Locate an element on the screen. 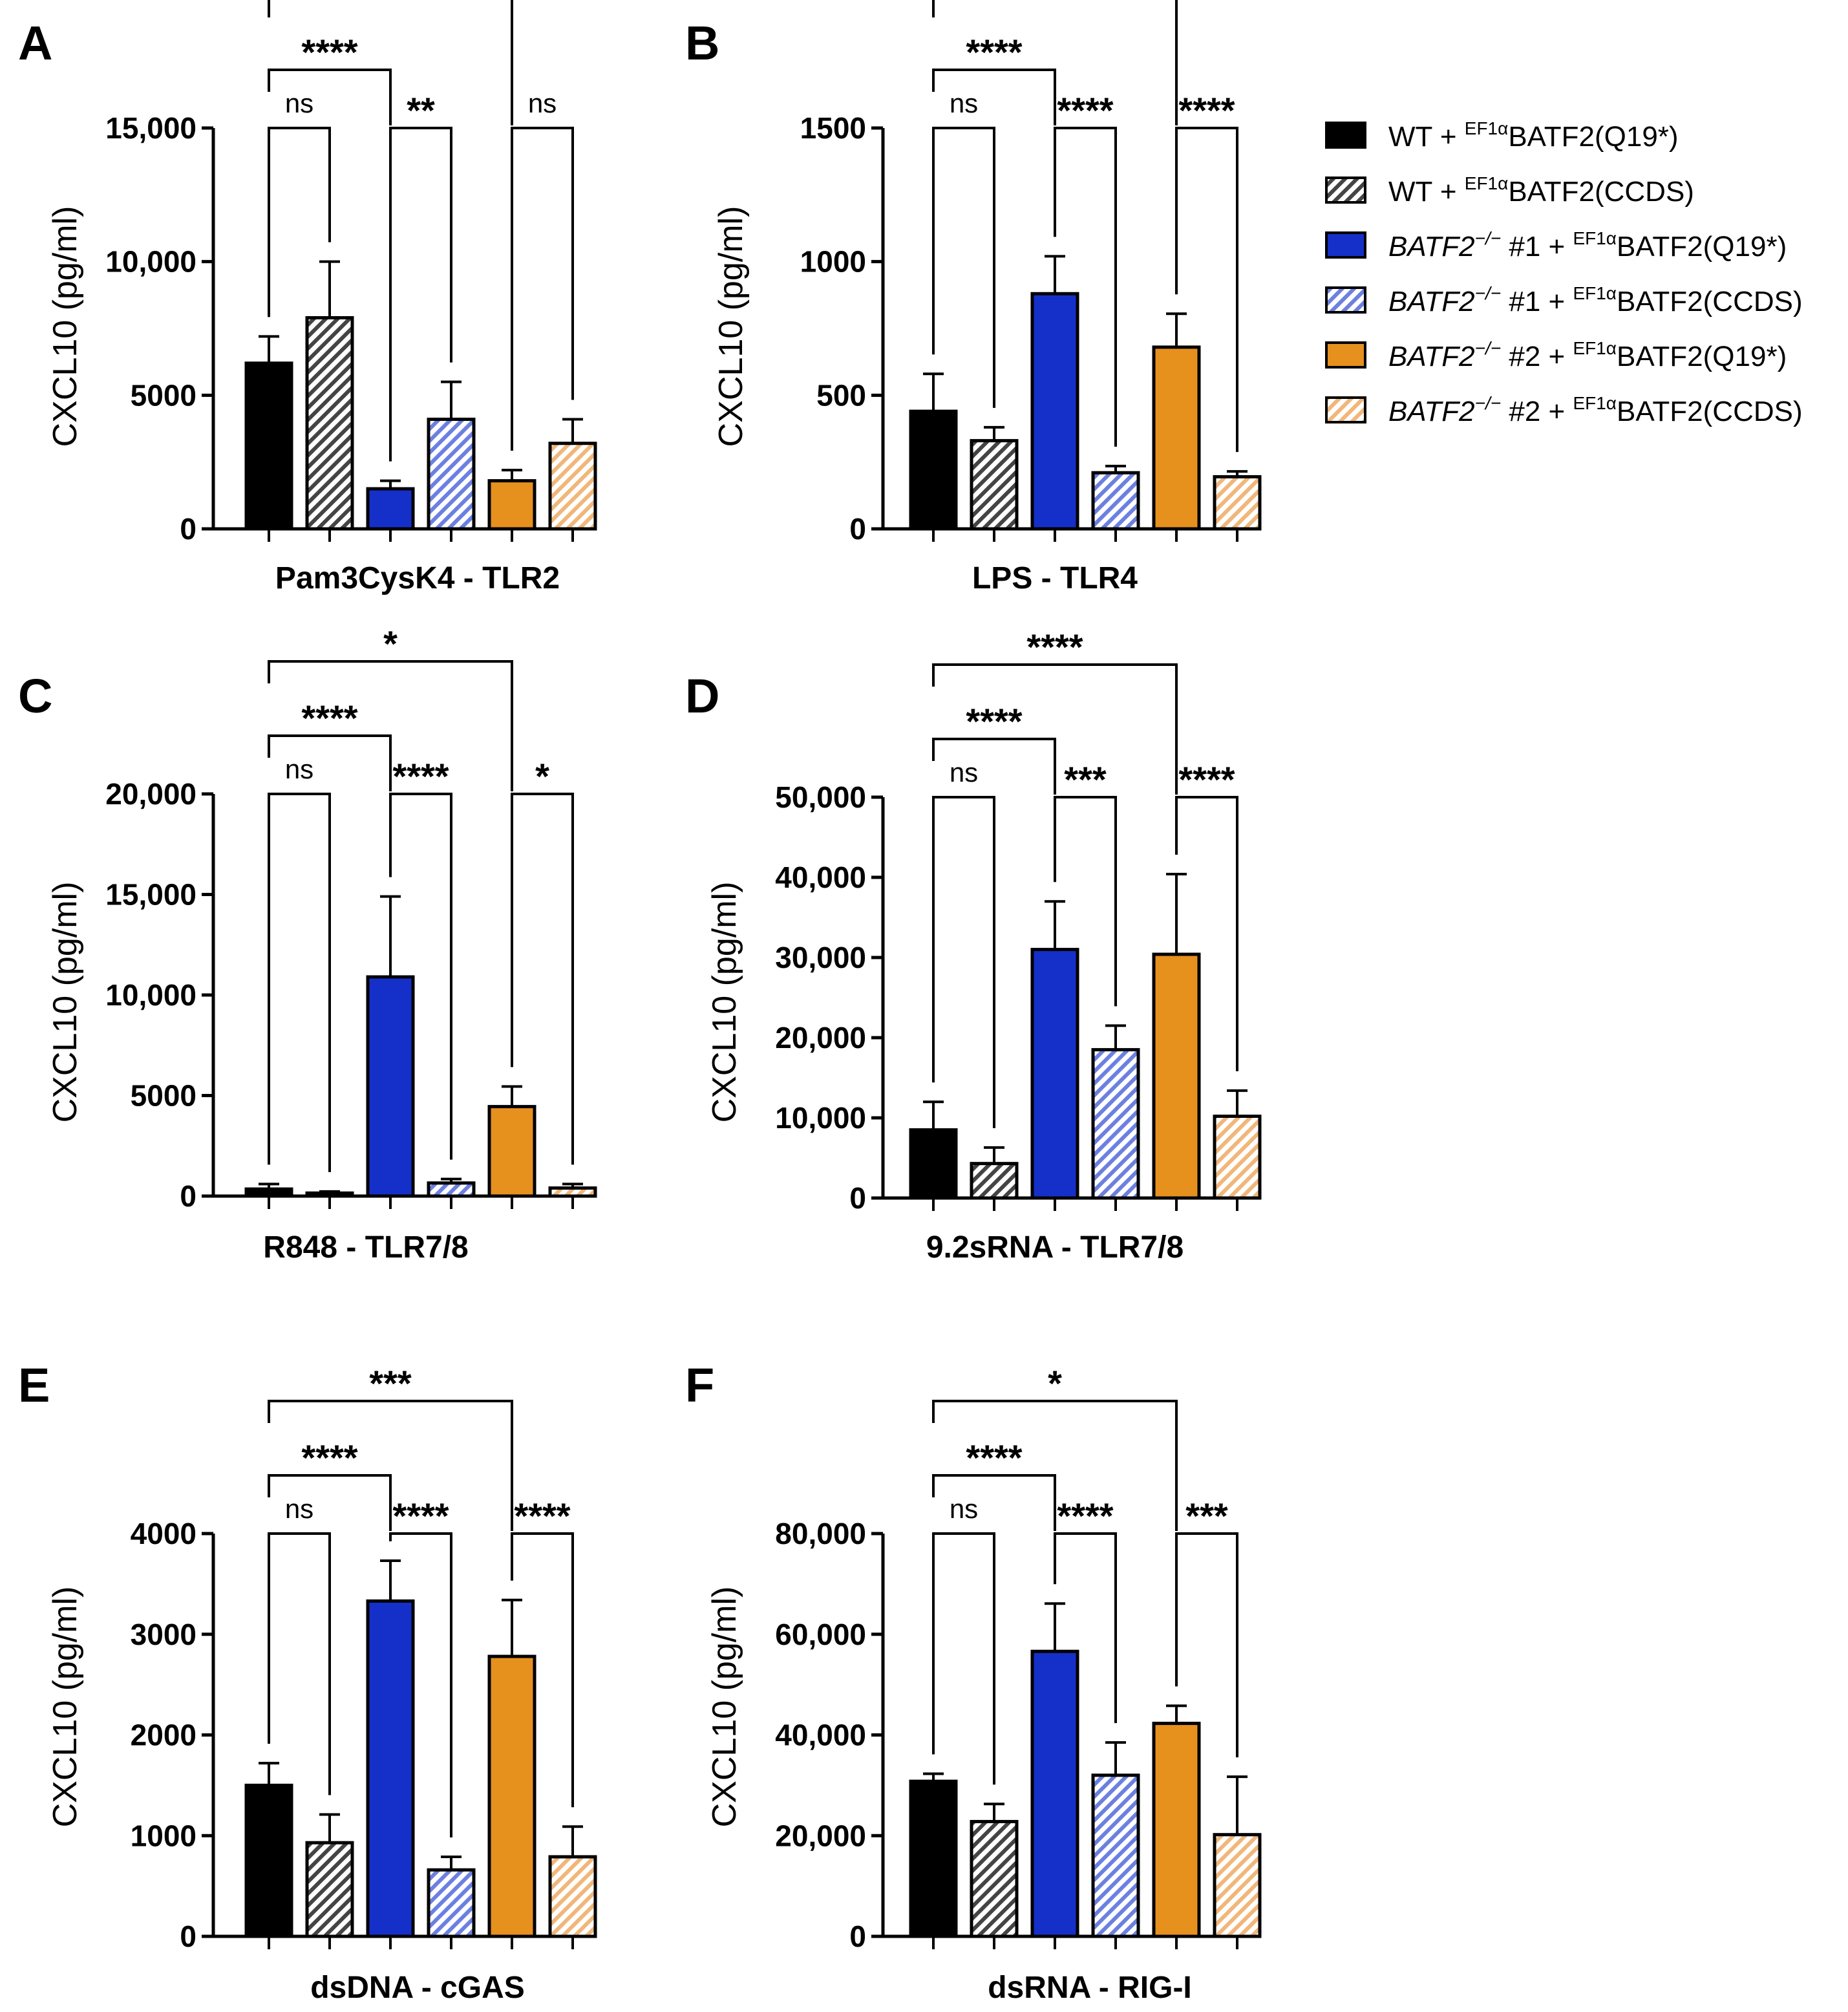 The width and height of the screenshot is (1848, 2012). y-tick-label: 500 is located at coordinates (841, 395).